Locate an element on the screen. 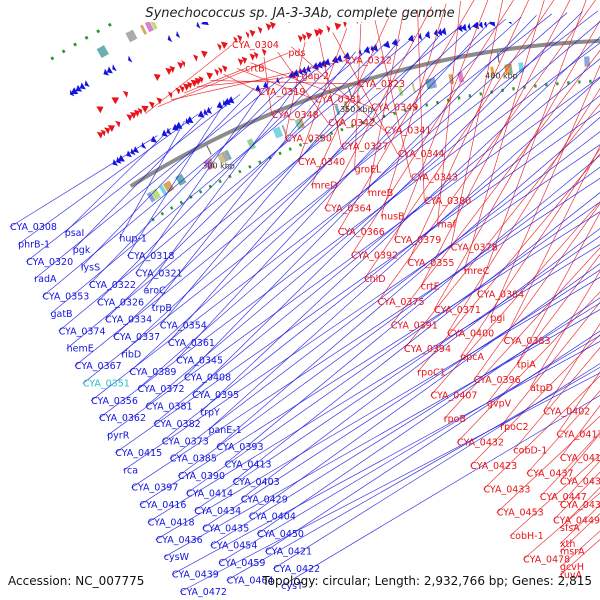 This screenshot has height=600, width=600. gene-label: CYA_0417 is located at coordinates (578, 435).